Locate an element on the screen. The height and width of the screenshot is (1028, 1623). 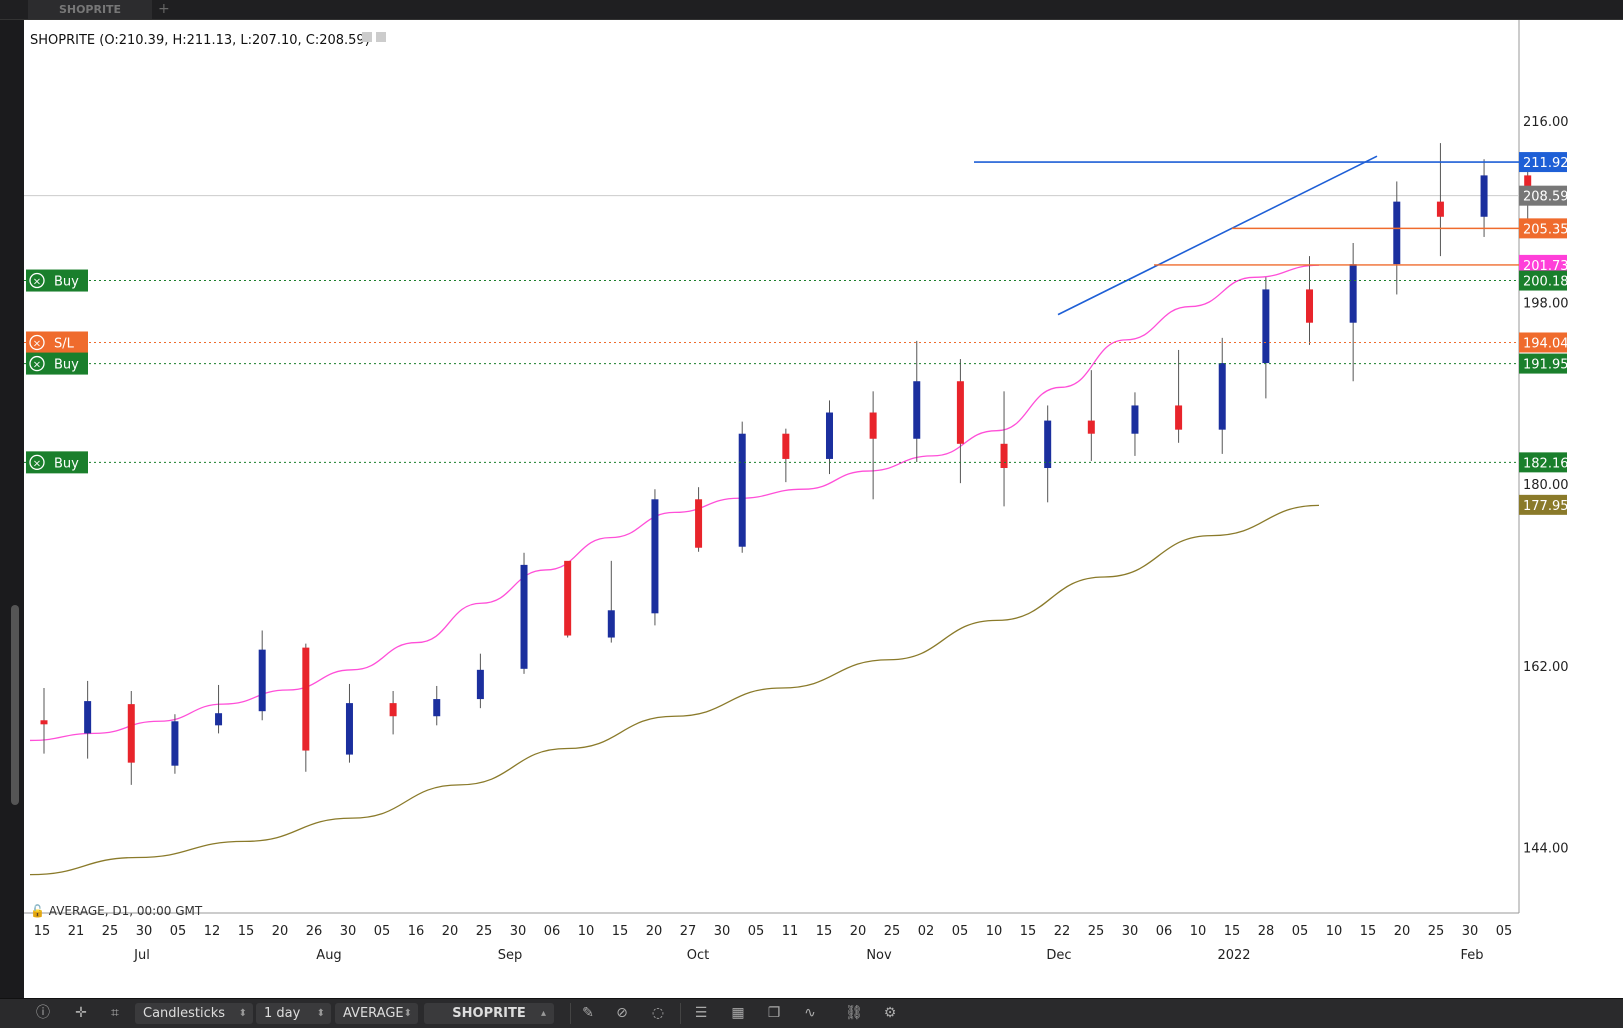
price-tag-label: 182.16 is located at coordinates (1546, 463).